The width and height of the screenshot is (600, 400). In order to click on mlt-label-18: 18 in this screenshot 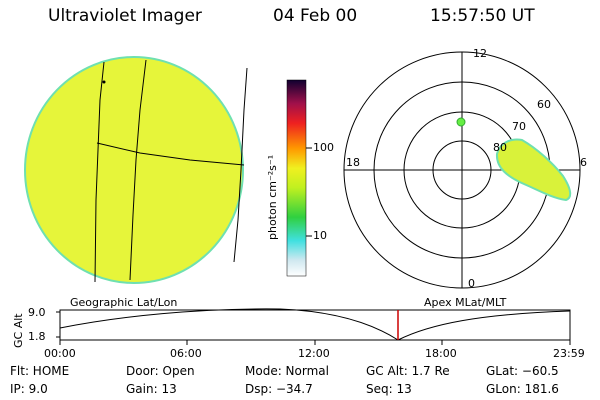, I will do `click(353, 162)`.